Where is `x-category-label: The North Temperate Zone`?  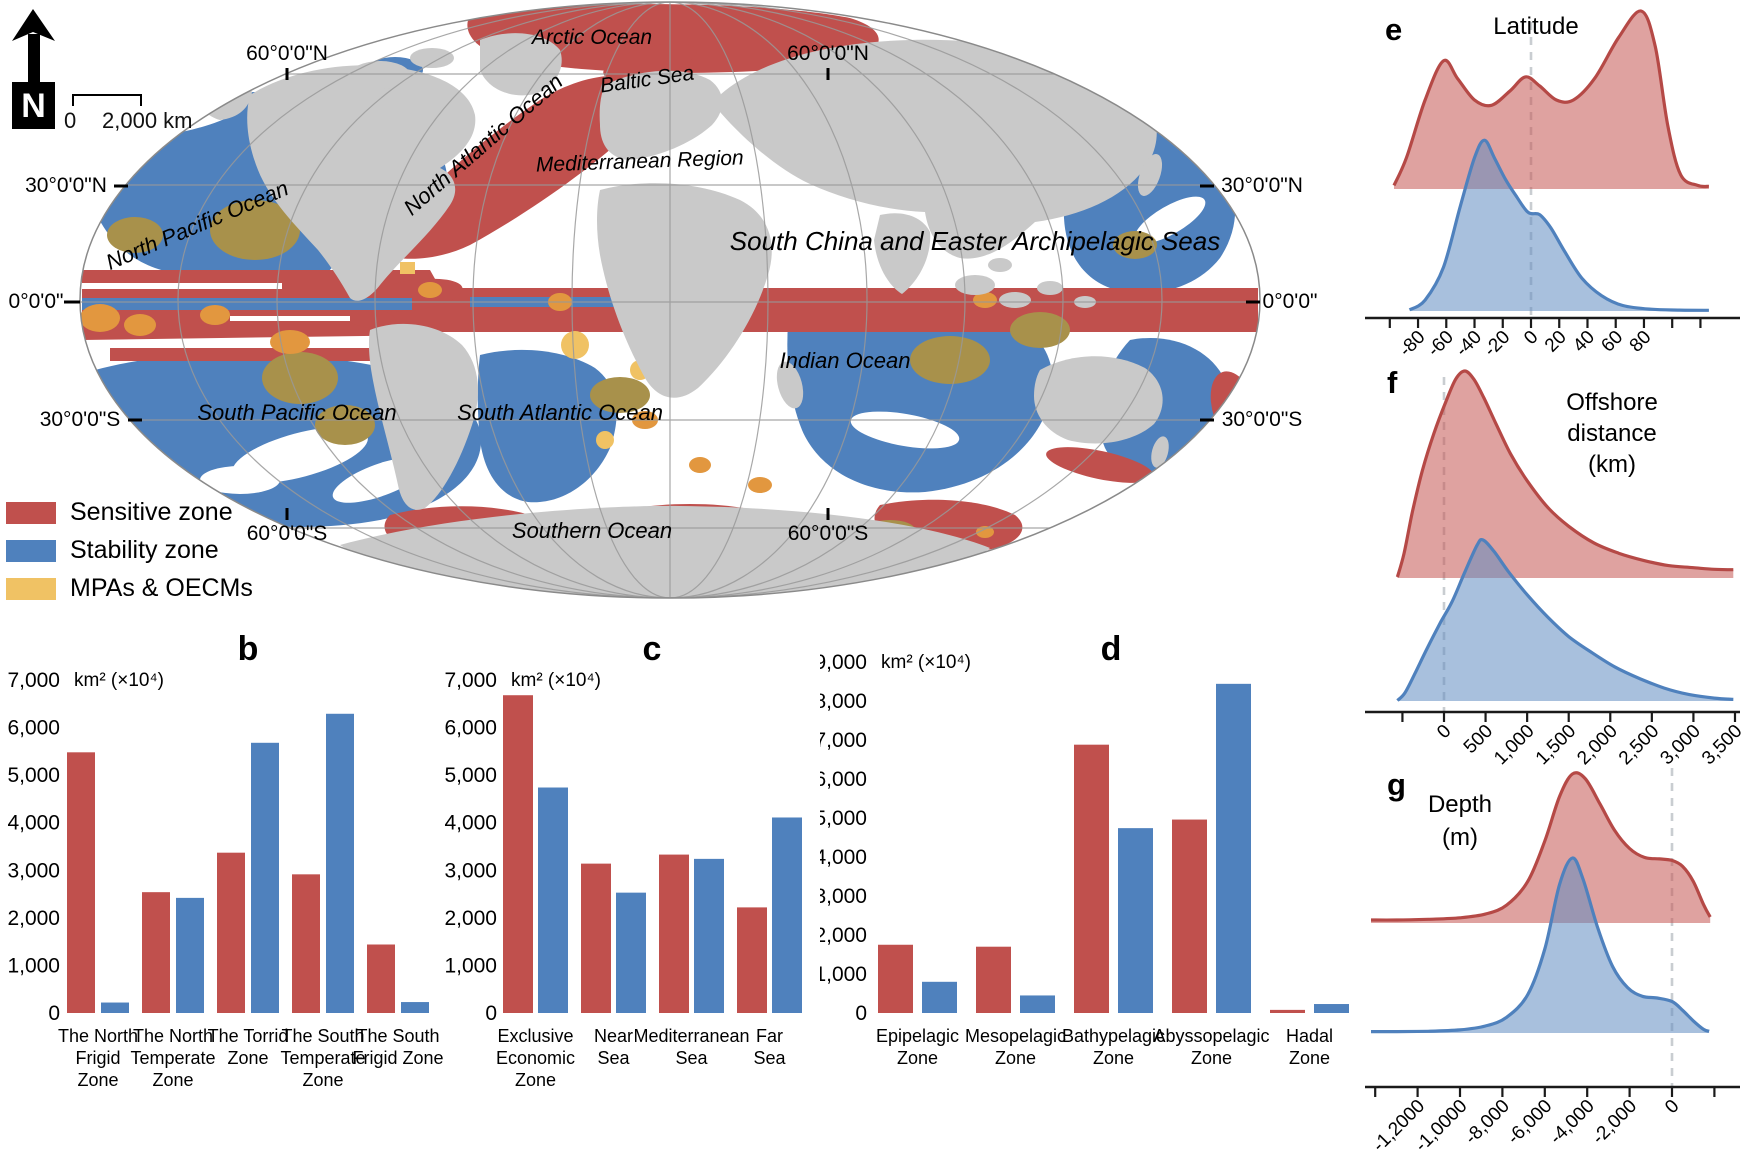
x-category-label: The North Temperate Zone is located at coordinates (172, 1058).